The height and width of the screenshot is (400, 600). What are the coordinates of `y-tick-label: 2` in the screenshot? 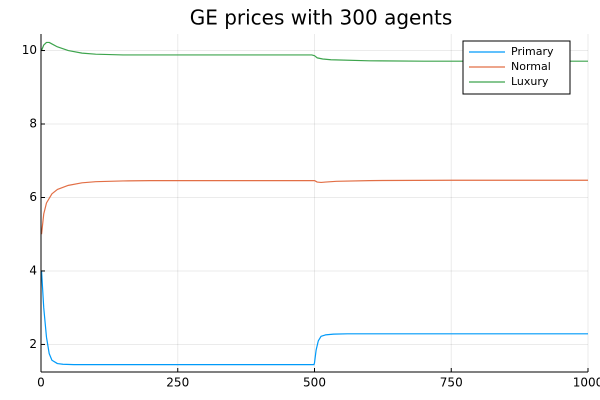 It's located at (33, 344).